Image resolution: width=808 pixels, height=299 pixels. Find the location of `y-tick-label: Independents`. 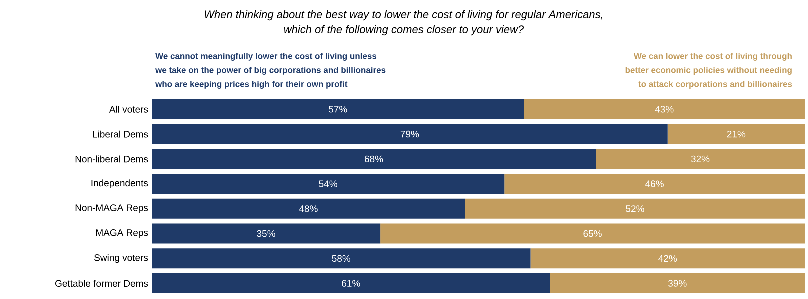

y-tick-label: Independents is located at coordinates (120, 184).